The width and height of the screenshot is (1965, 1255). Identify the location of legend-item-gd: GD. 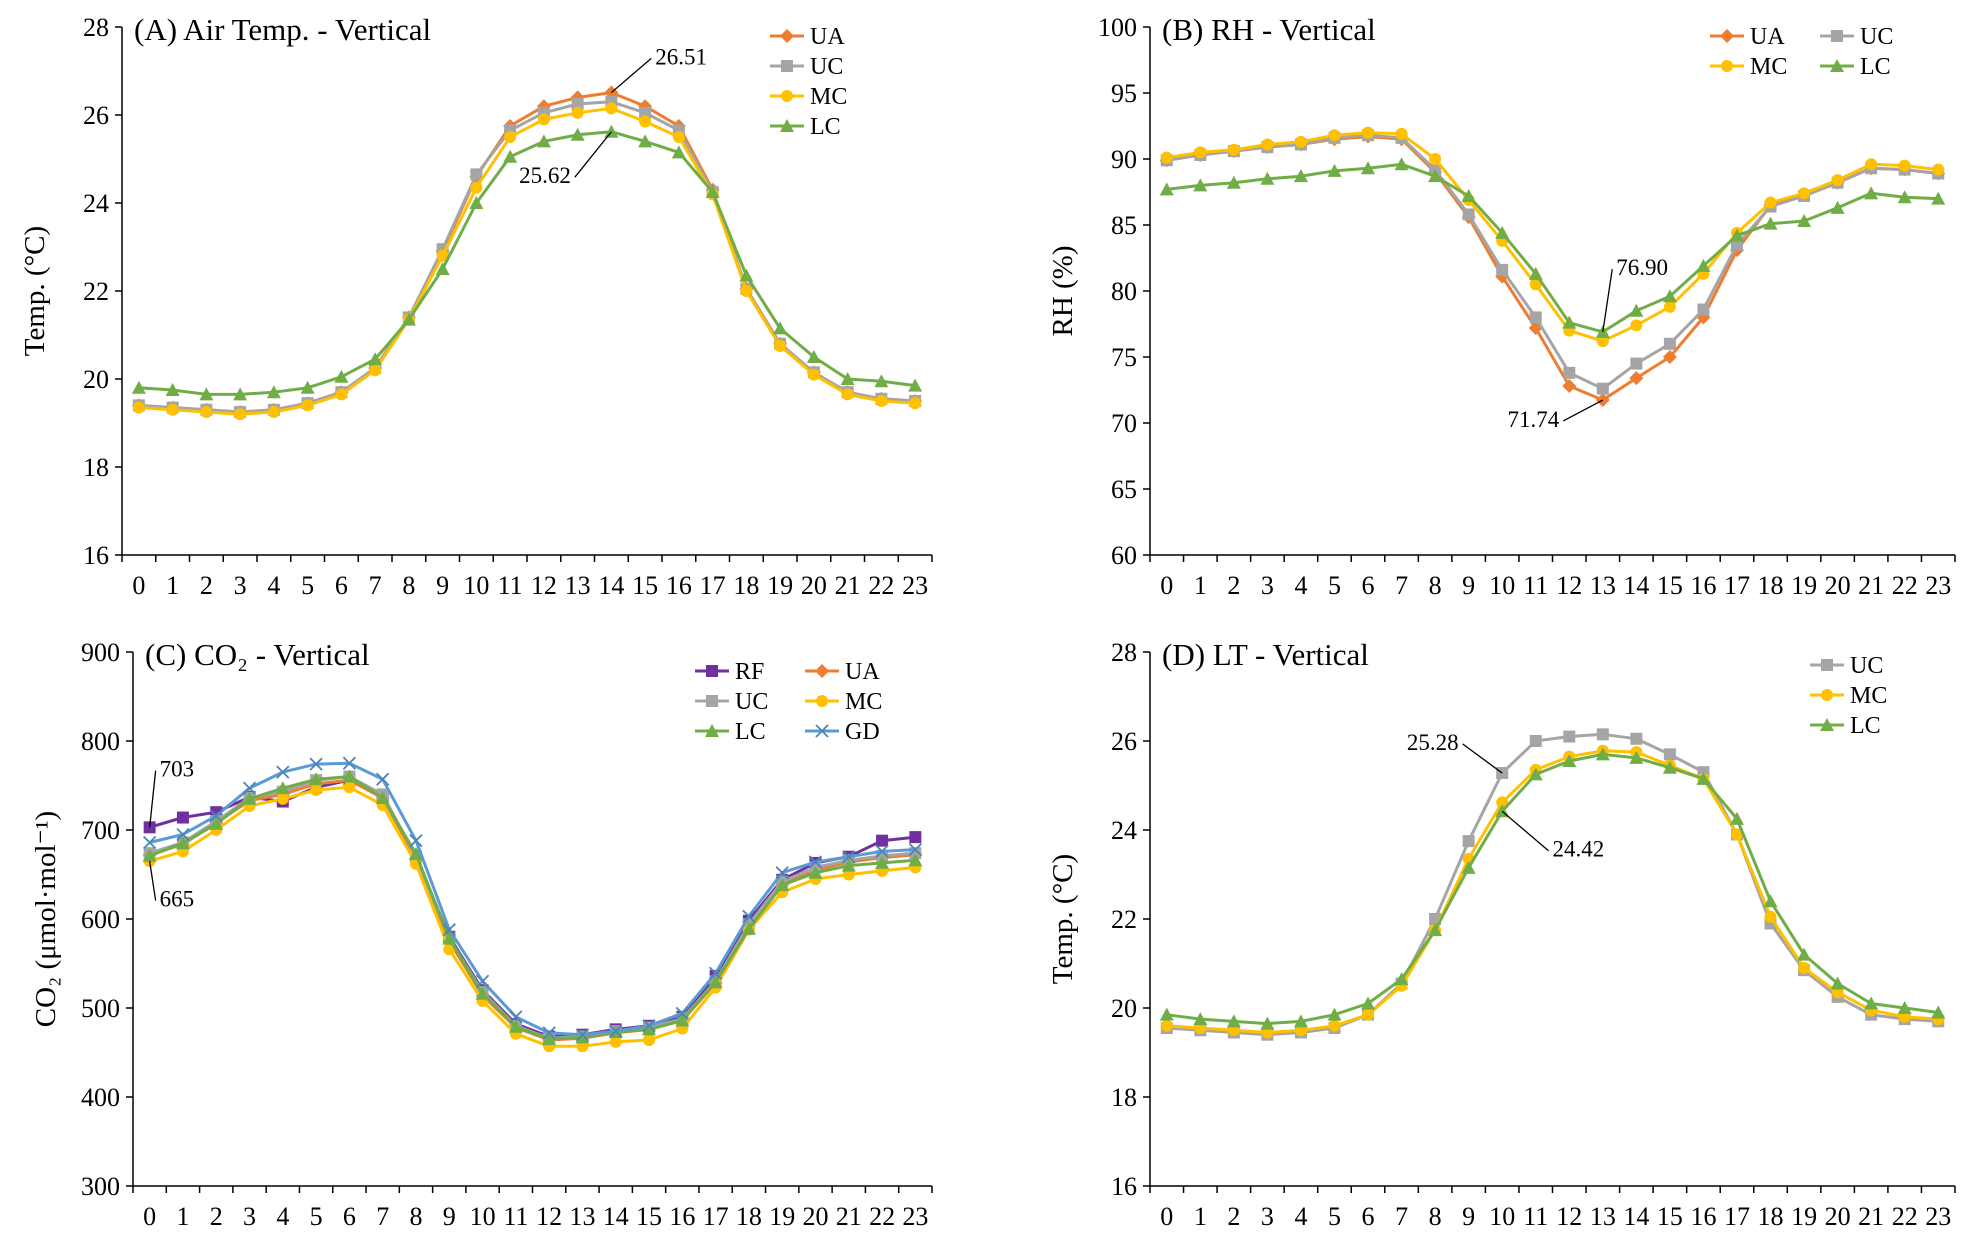
(842, 732).